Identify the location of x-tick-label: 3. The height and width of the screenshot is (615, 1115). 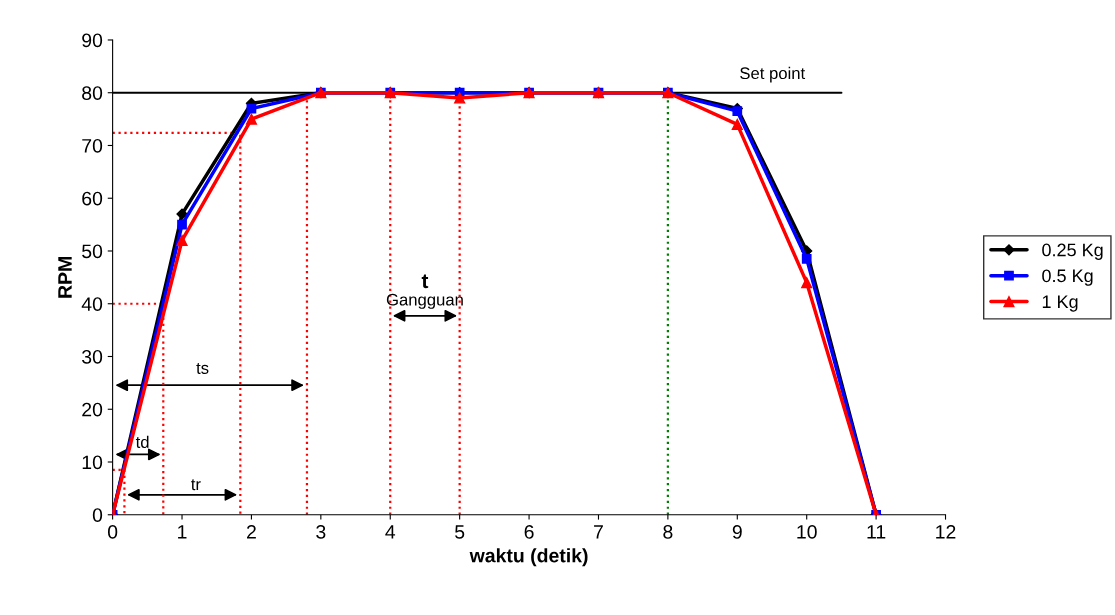
(321, 531).